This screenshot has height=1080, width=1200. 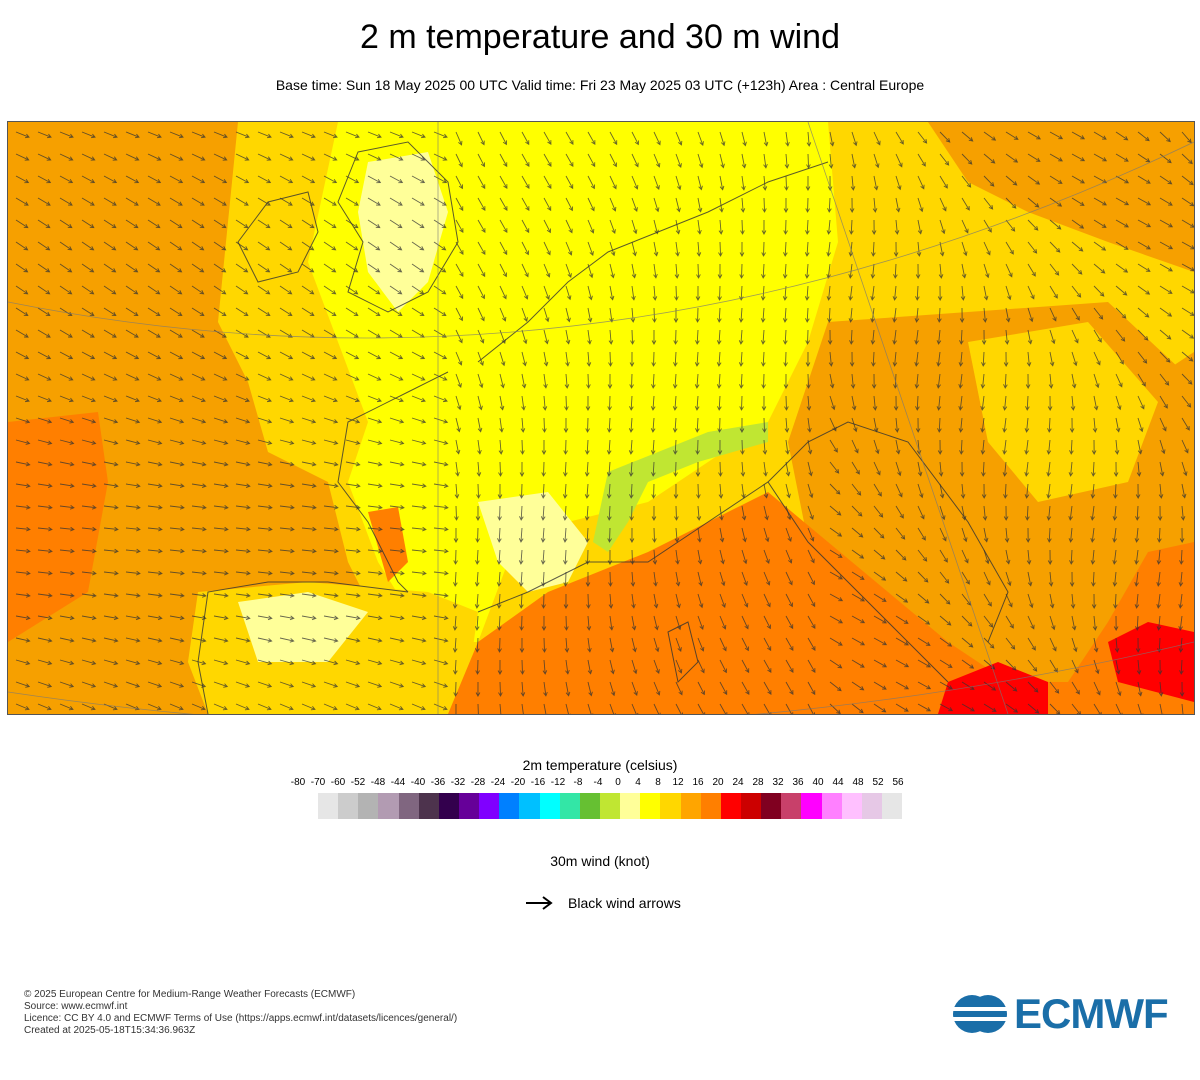 What do you see at coordinates (610, 806) in the screenshot?
I see `temperature-color-bar` at bounding box center [610, 806].